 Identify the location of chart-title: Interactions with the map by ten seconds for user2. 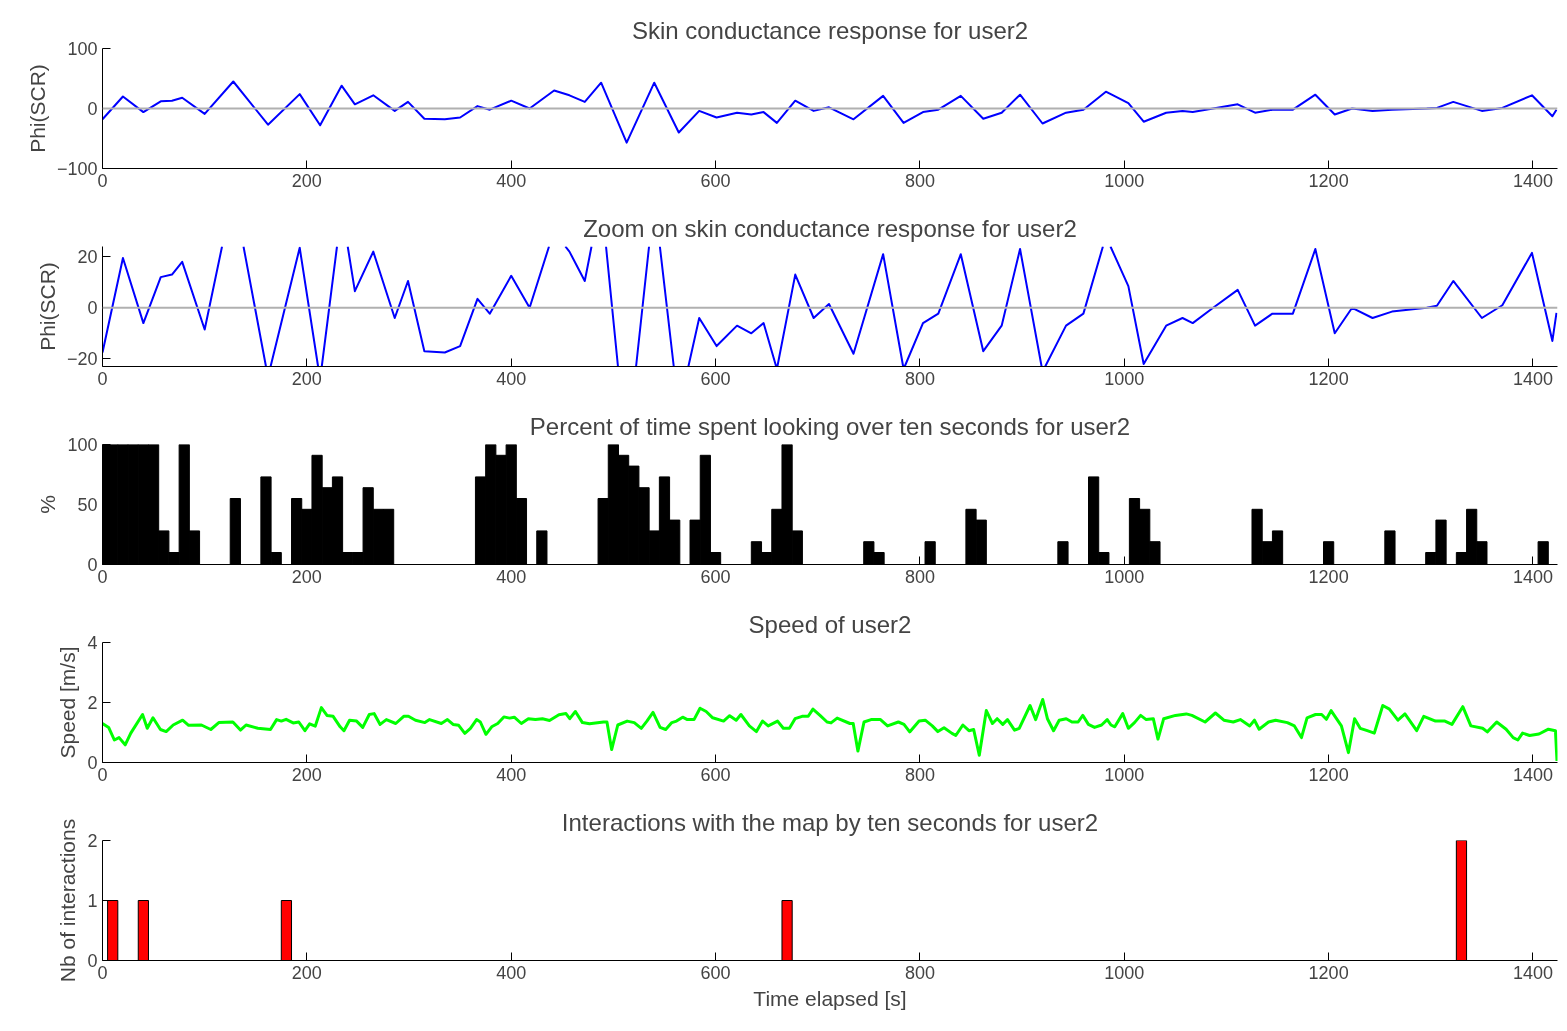
(830, 822).